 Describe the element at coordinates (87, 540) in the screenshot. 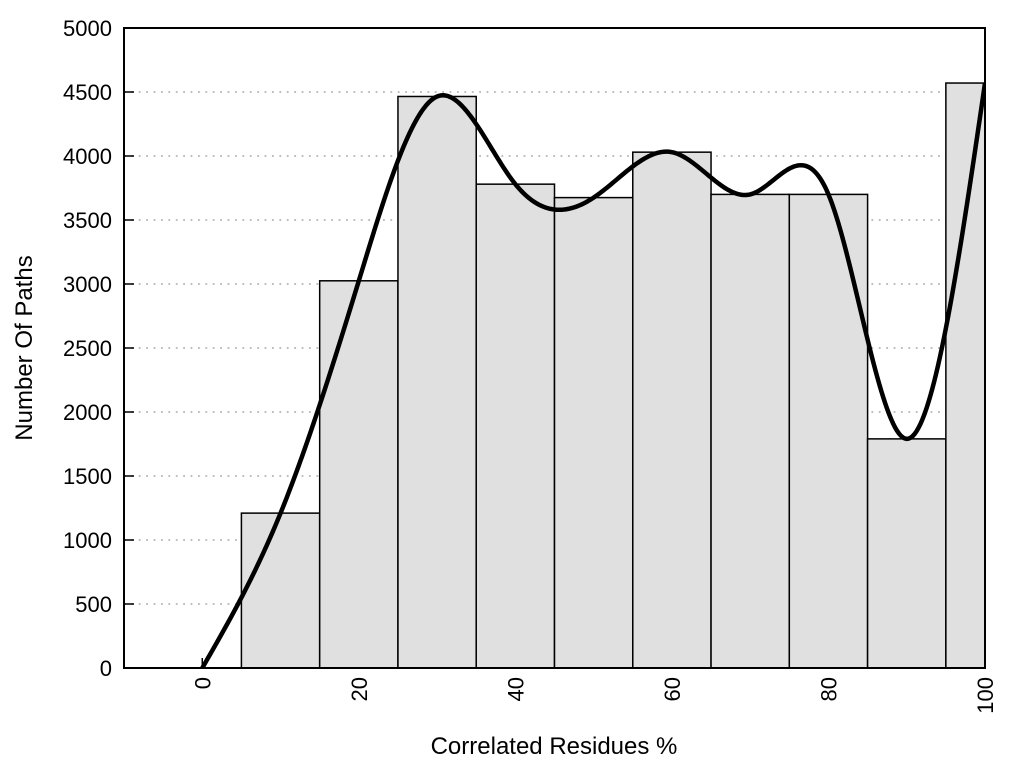

I see `y-tick-label: 1000` at that location.